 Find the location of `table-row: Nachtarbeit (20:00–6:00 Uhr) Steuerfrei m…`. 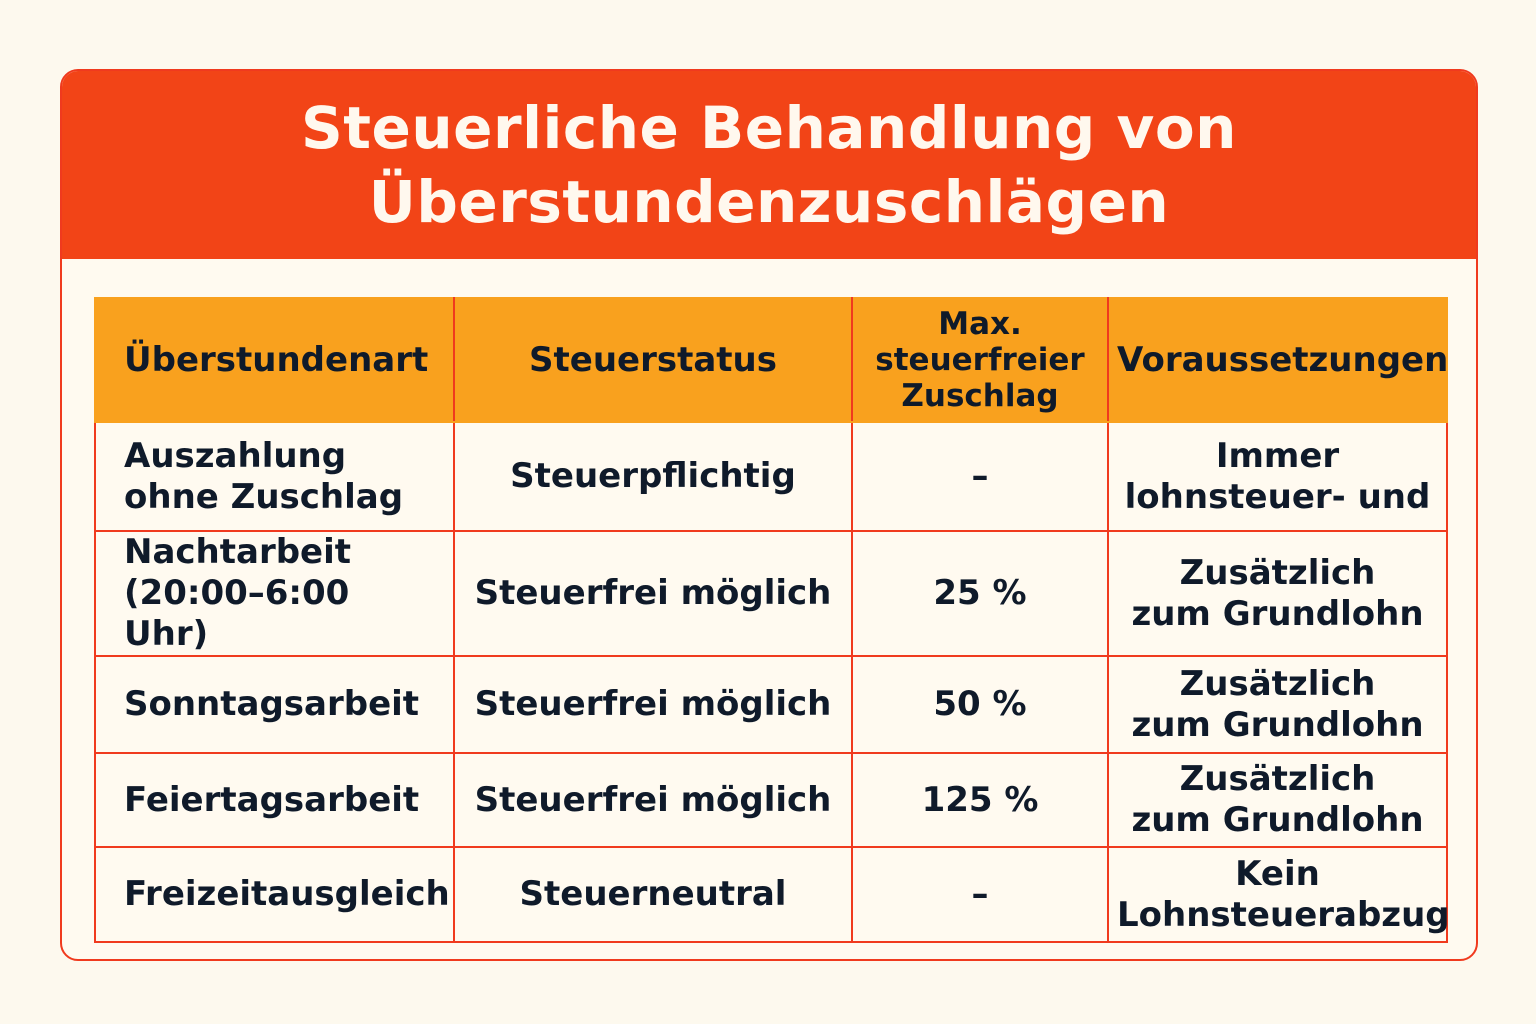

table-row: Nachtarbeit (20:00–6:00 Uhr) Steuerfrei m… is located at coordinates (771, 593).